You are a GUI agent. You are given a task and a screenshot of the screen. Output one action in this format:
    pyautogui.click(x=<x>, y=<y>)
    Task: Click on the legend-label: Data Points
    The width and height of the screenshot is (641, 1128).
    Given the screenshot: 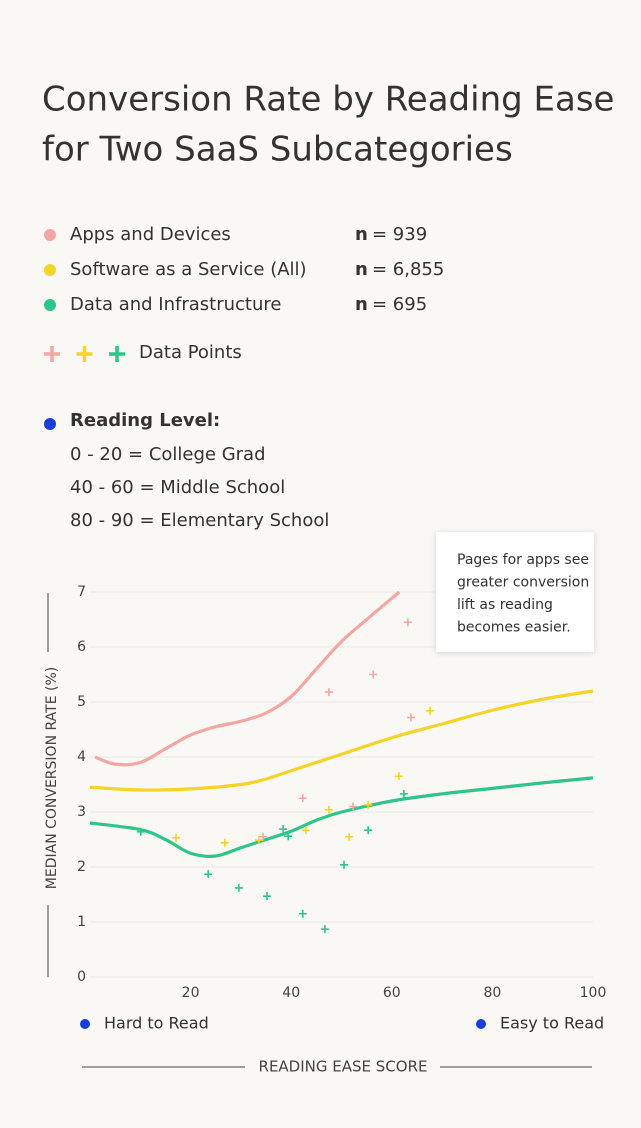 What is the action you would take?
    pyautogui.click(x=190, y=352)
    